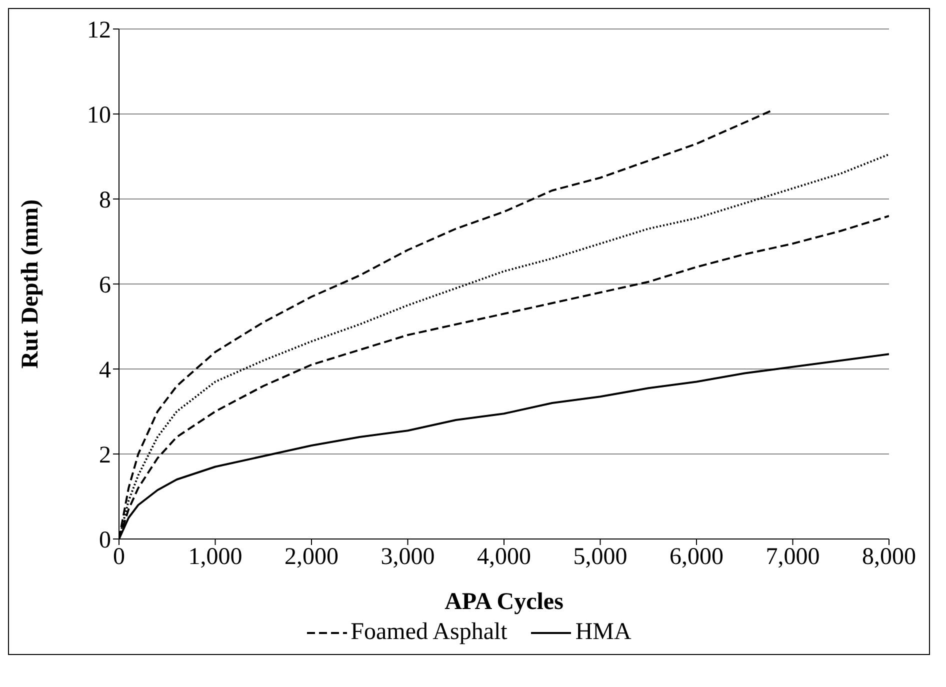 The width and height of the screenshot is (946, 687). I want to click on x-tick-label: 5,000, so click(600, 557).